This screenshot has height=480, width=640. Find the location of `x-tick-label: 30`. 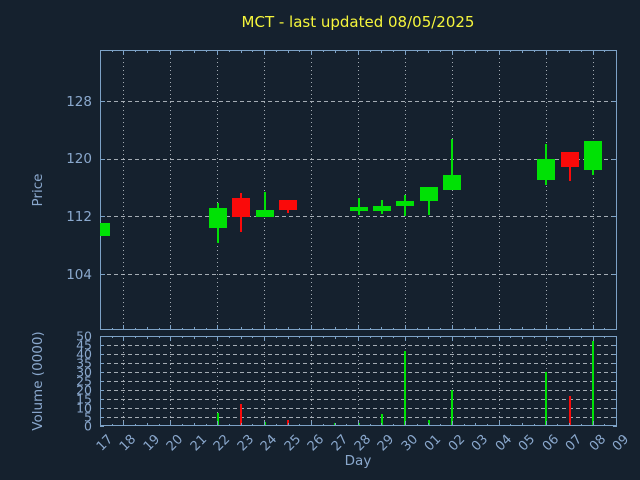

x-tick-label: 30 is located at coordinates (410, 443).